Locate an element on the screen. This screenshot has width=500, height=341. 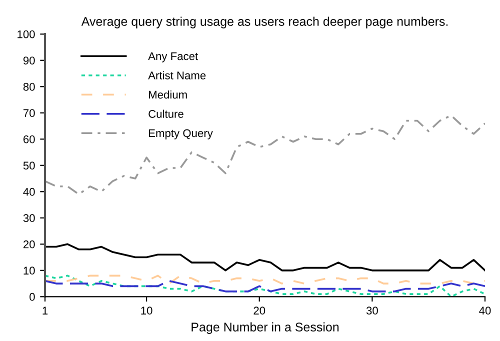
y-tick-label: 60 is located at coordinates (29, 139).